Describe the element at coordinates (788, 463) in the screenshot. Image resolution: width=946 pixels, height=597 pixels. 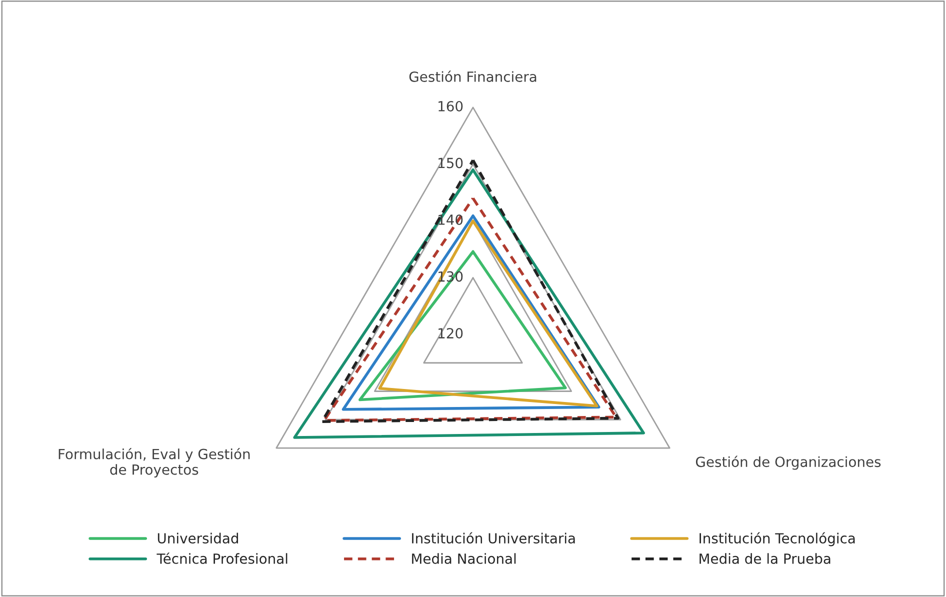
I see `spoke-label: Gestión de Organizaciones` at that location.